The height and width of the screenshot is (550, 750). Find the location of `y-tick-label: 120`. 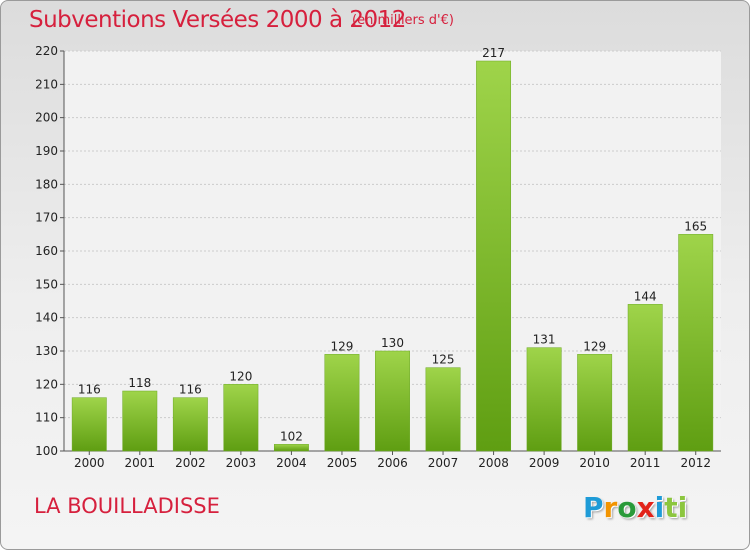

y-tick-label: 120 is located at coordinates (46, 384).